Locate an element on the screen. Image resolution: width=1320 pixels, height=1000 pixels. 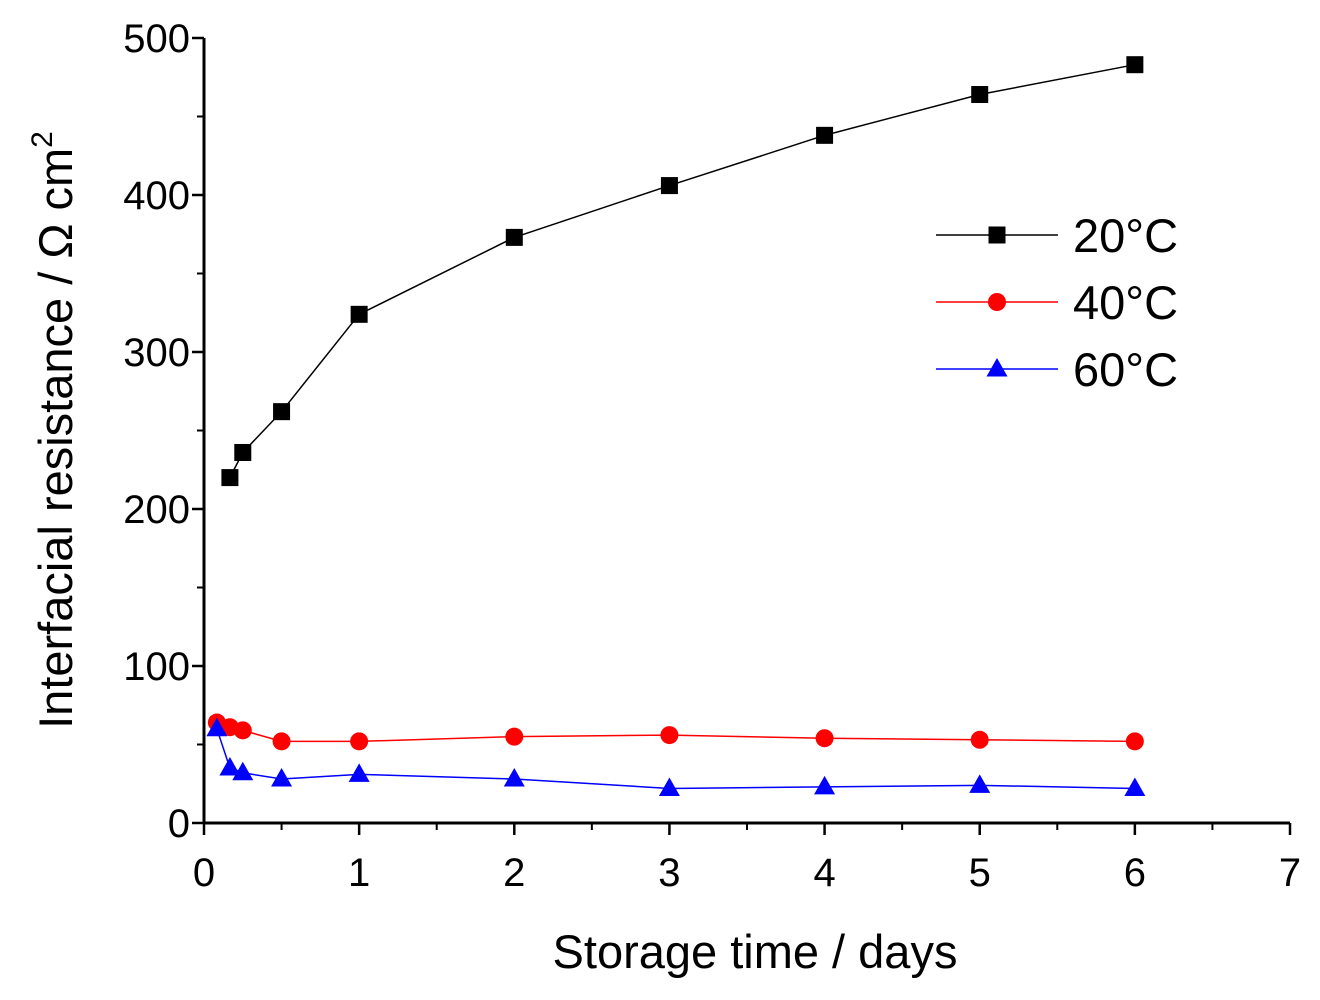
y-axis-title-main: Interfacial resistance / Ω cm is located at coordinates (55, 438).